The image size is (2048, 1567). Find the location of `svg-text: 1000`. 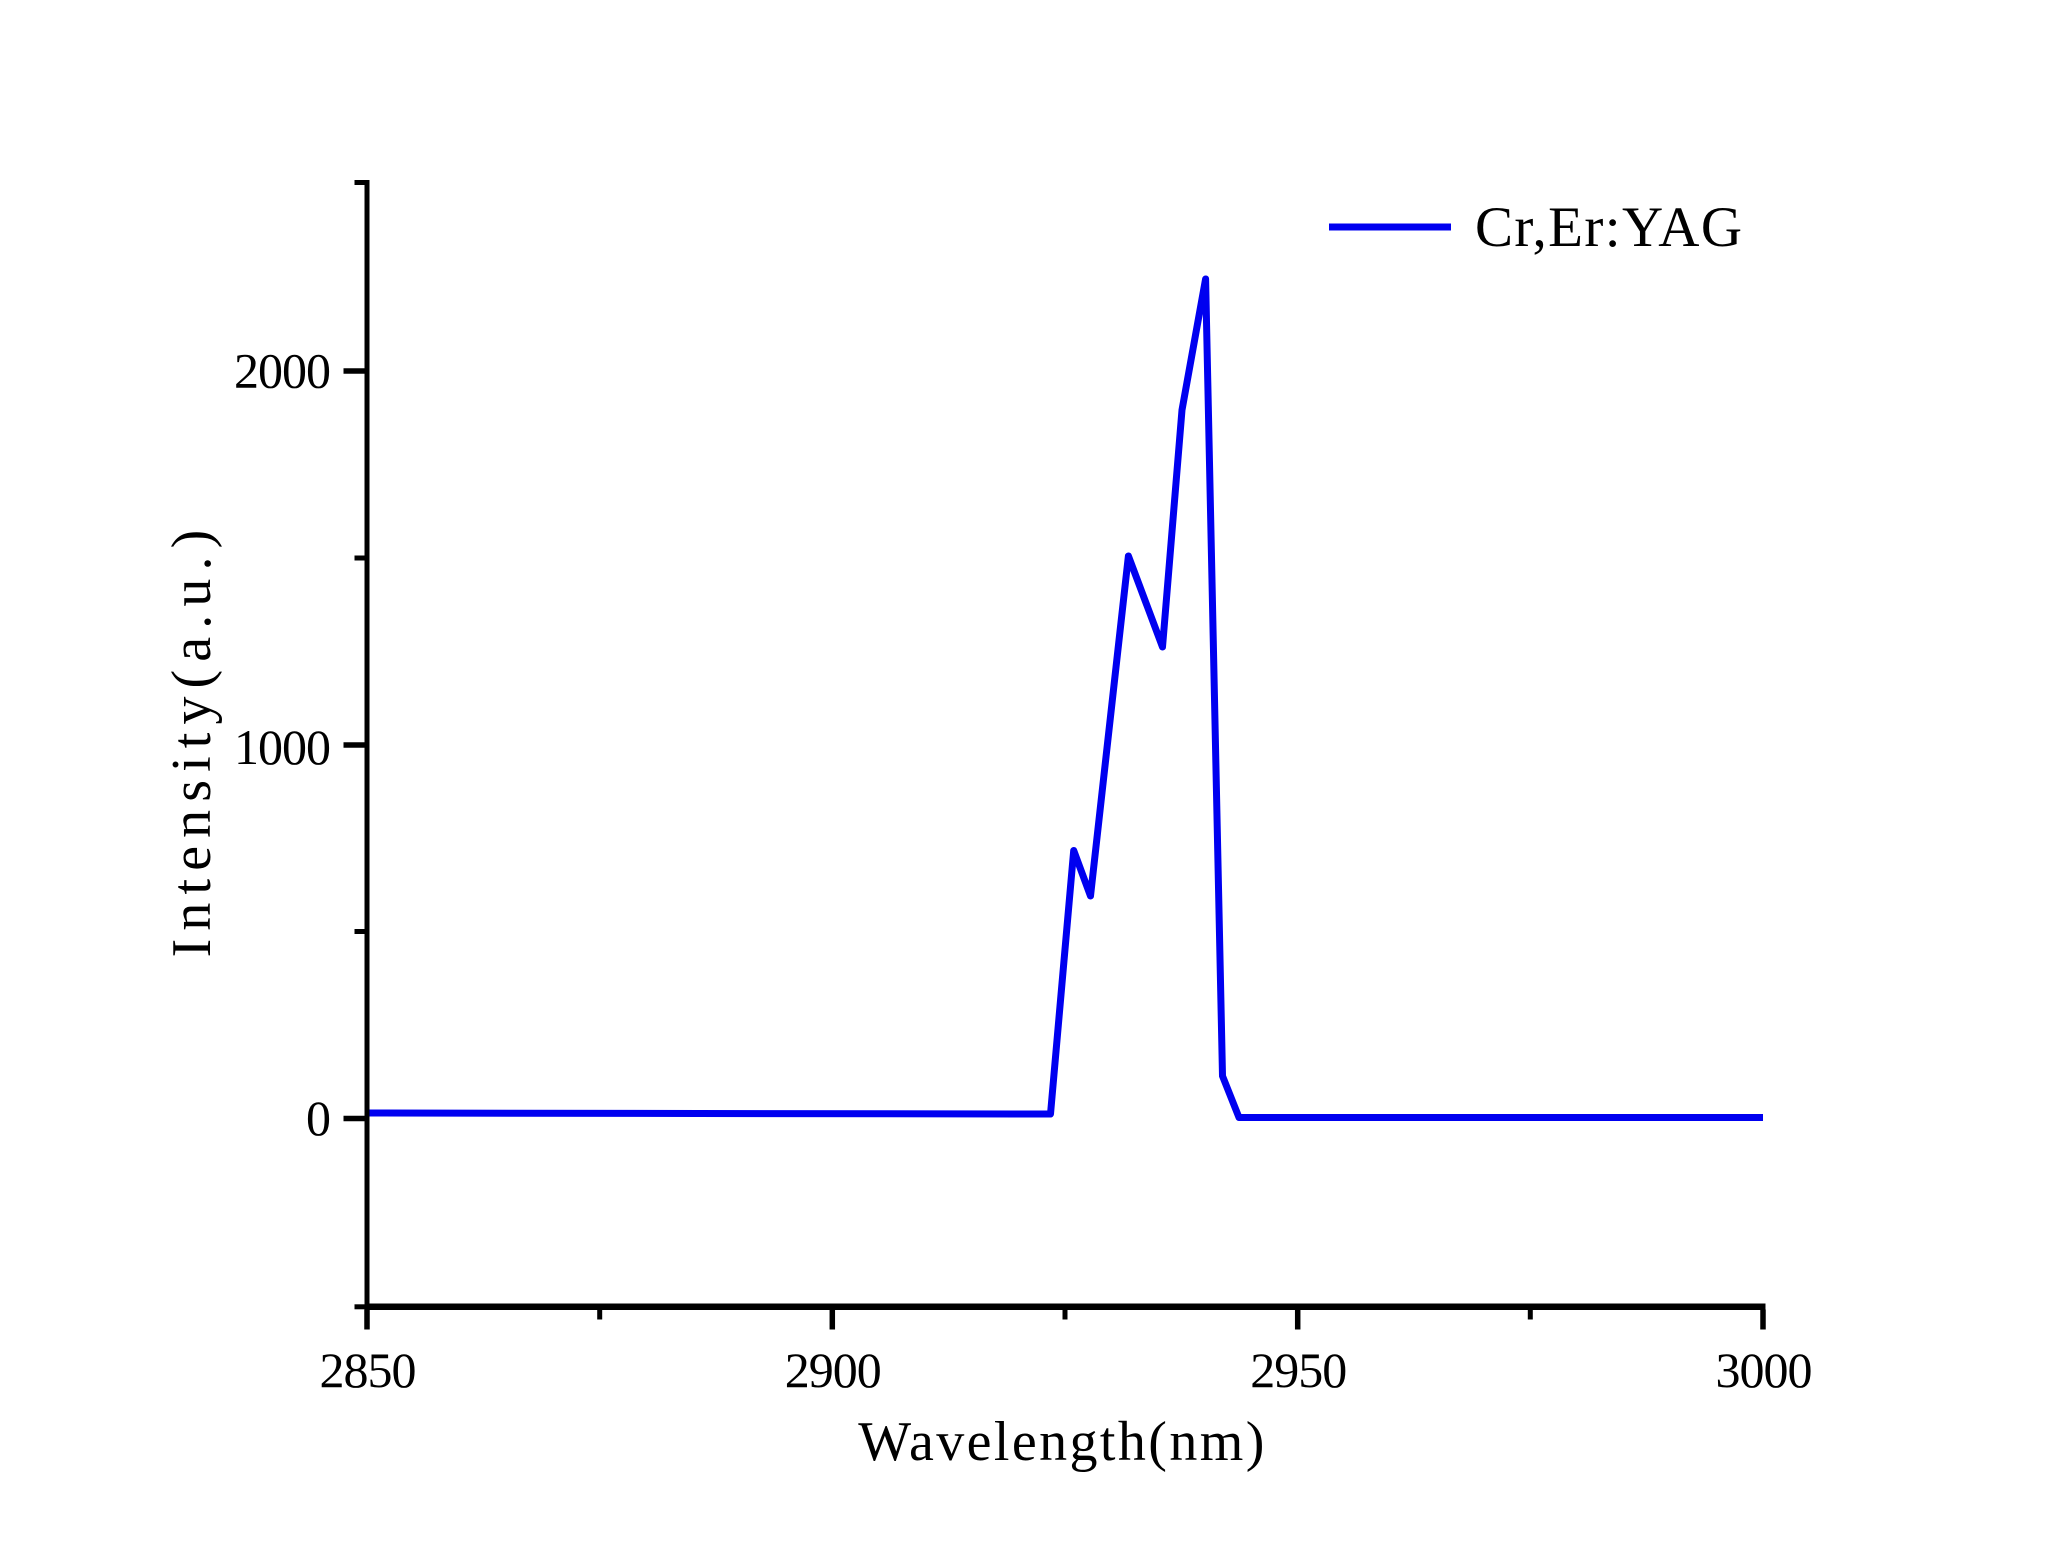

svg-text: 1000 is located at coordinates (282, 747).